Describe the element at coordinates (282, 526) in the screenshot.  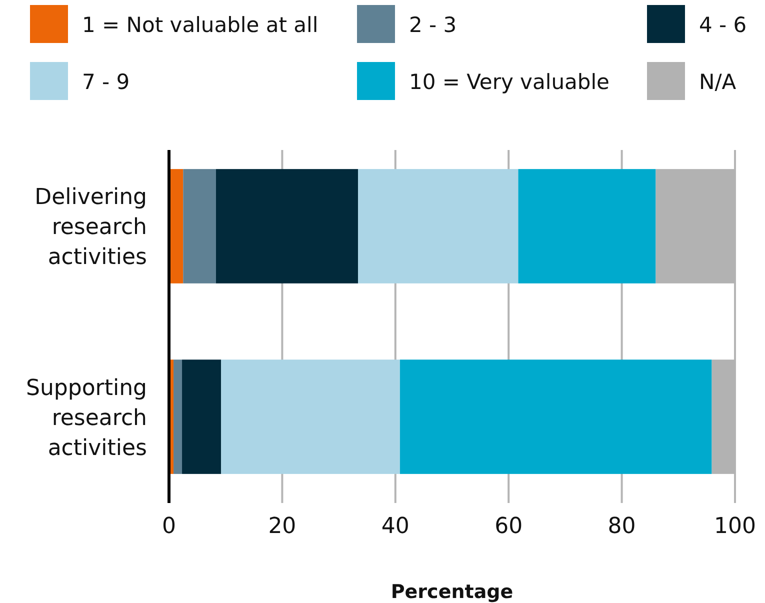
I see `x-tick-label: 20` at that location.